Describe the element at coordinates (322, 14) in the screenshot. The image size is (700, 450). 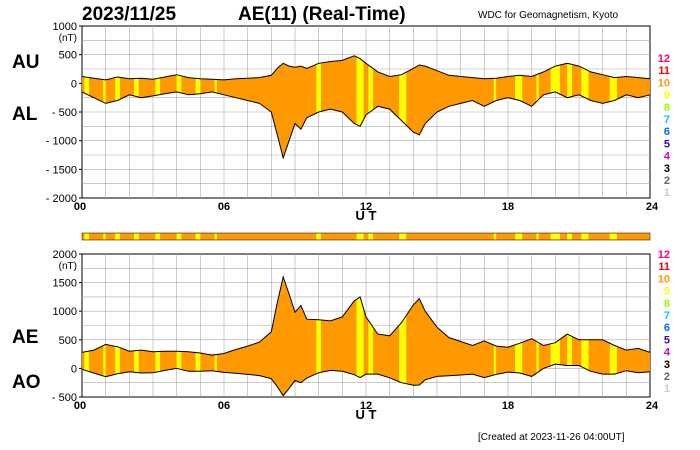
I see `chart-title: AE(11) (Real-Time)` at that location.